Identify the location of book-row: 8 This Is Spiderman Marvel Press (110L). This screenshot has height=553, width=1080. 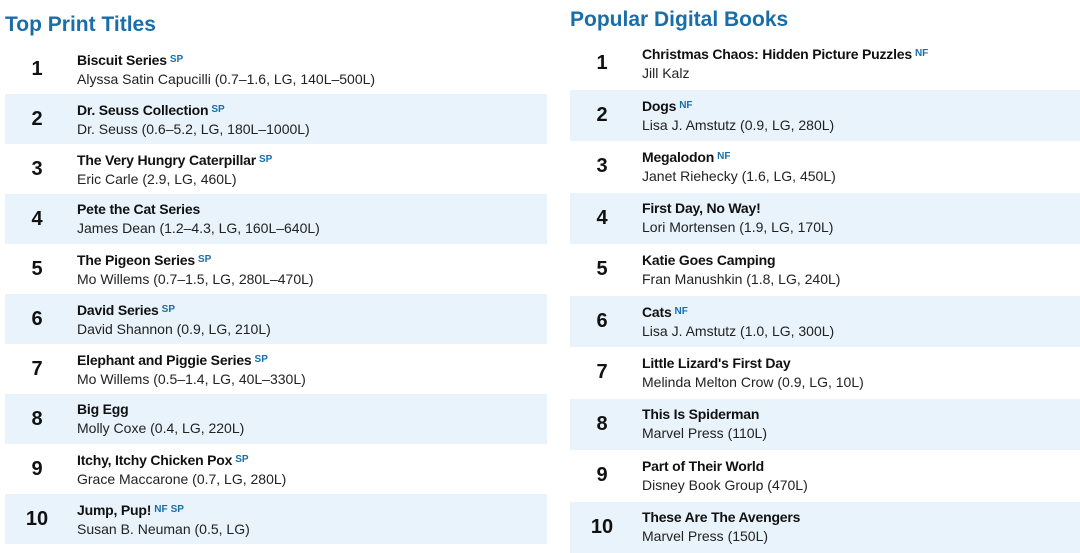
(825, 425).